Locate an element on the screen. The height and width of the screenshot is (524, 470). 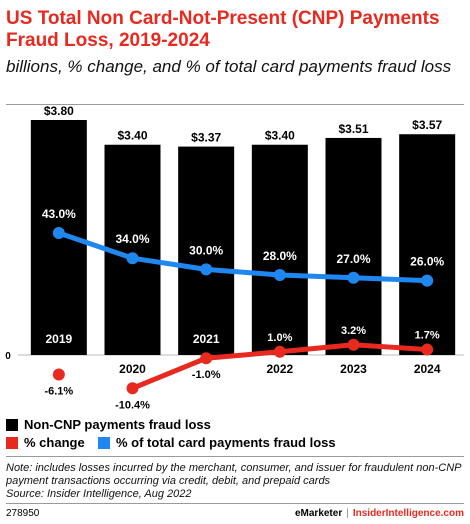
share-label-2019: 43.0% is located at coordinates (59, 214).